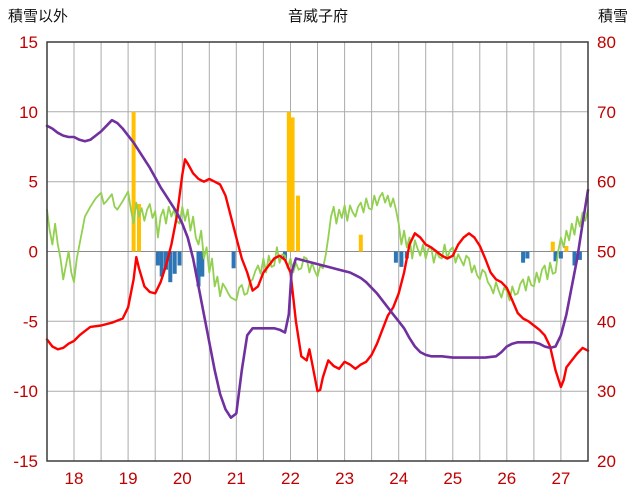 This screenshot has height=501, width=636. What do you see at coordinates (606, 461) in the screenshot?
I see `right-axis-tick-label: 20` at bounding box center [606, 461].